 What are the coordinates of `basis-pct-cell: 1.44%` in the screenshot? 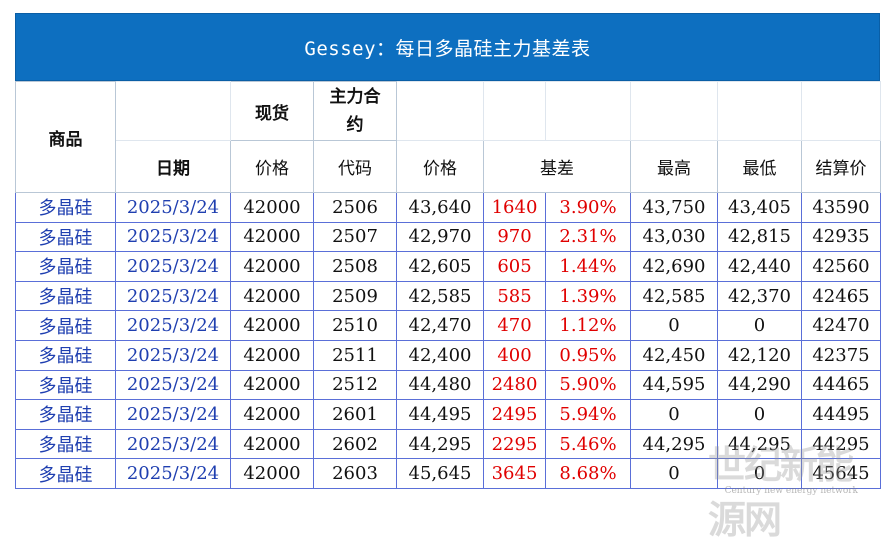 It's located at (588, 266).